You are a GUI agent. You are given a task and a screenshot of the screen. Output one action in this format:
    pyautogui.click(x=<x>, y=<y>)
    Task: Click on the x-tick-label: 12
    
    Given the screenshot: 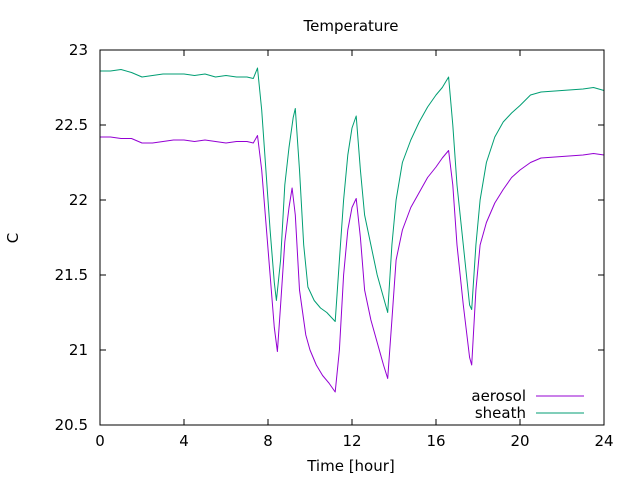 What is the action you would take?
    pyautogui.click(x=351, y=441)
    